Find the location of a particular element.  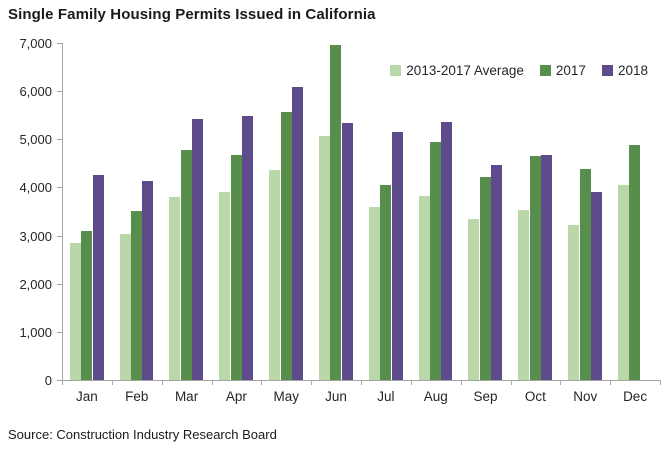

bar-2017-feb is located at coordinates (137, 295).